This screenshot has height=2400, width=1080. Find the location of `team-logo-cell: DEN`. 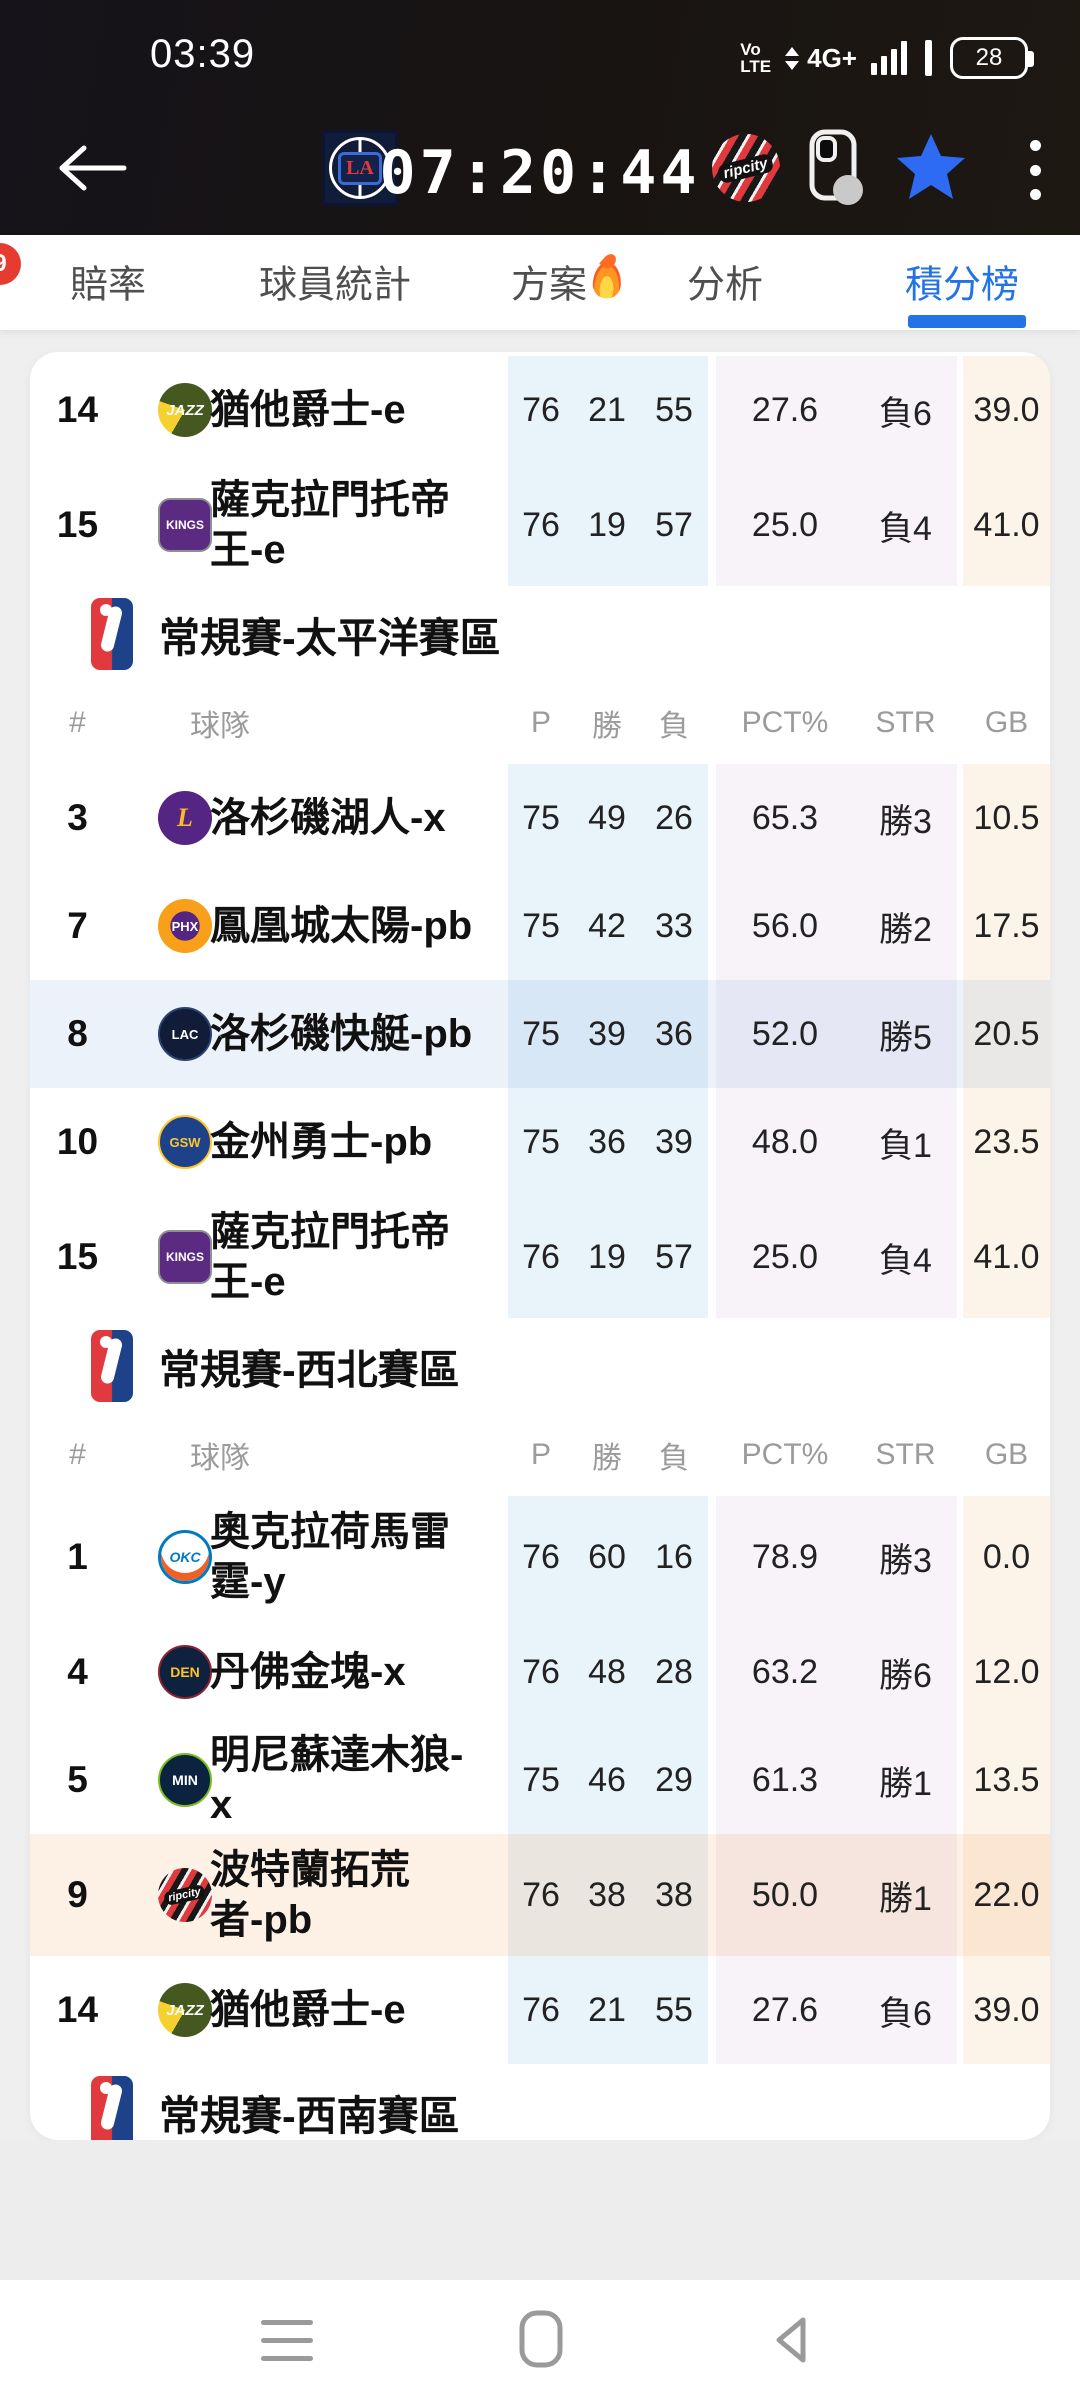

team-logo-cell: DEN is located at coordinates (168, 1672).